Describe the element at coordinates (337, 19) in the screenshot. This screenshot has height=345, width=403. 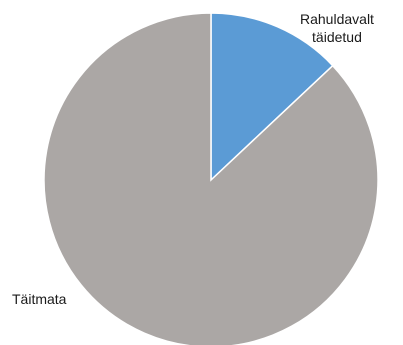
I see `slice-label-line: Rahuldavalt` at that location.